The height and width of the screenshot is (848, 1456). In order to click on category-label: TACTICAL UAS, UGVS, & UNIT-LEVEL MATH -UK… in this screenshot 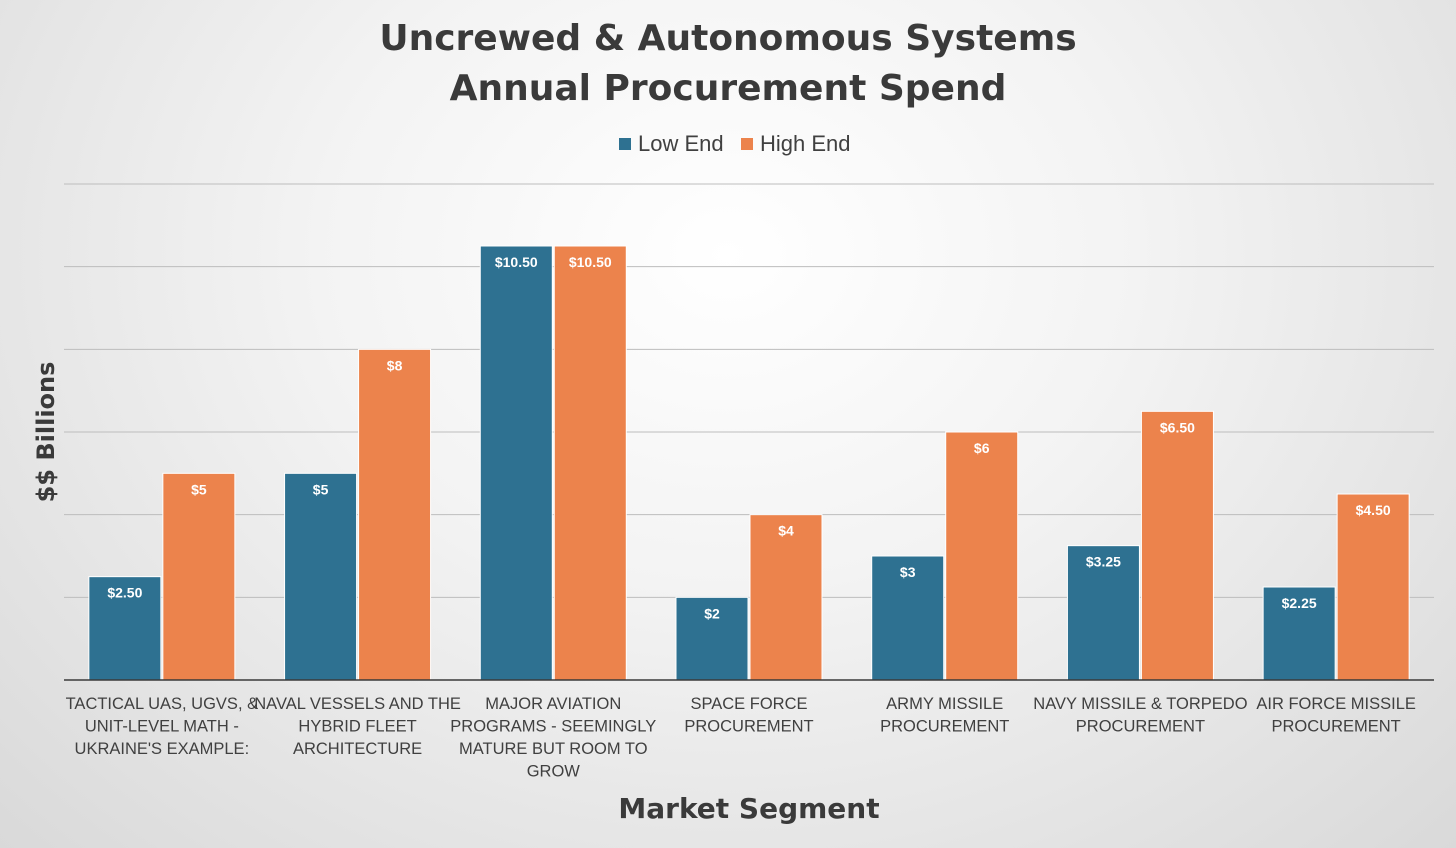, I will do `click(162, 726)`.